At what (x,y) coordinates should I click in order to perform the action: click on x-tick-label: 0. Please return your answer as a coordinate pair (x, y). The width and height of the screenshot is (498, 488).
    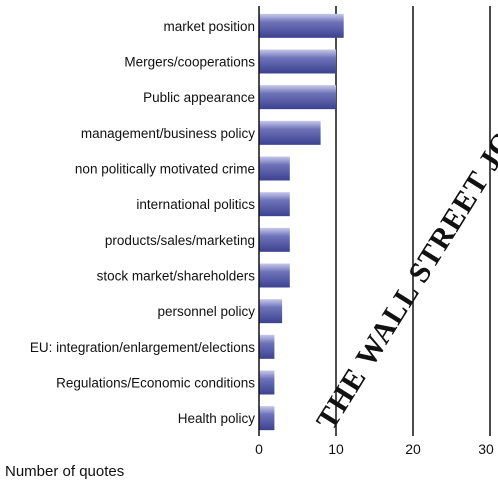
    Looking at the image, I should click on (259, 449).